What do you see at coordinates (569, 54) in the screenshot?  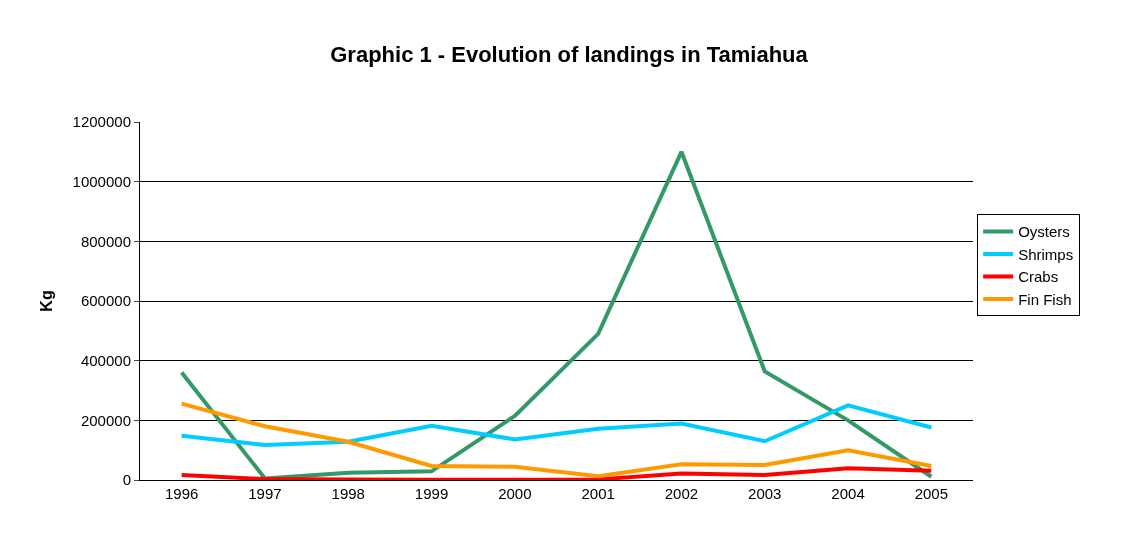 I see `chart-title: Graphic 1 - Evolution of landings in Tamiahua` at bounding box center [569, 54].